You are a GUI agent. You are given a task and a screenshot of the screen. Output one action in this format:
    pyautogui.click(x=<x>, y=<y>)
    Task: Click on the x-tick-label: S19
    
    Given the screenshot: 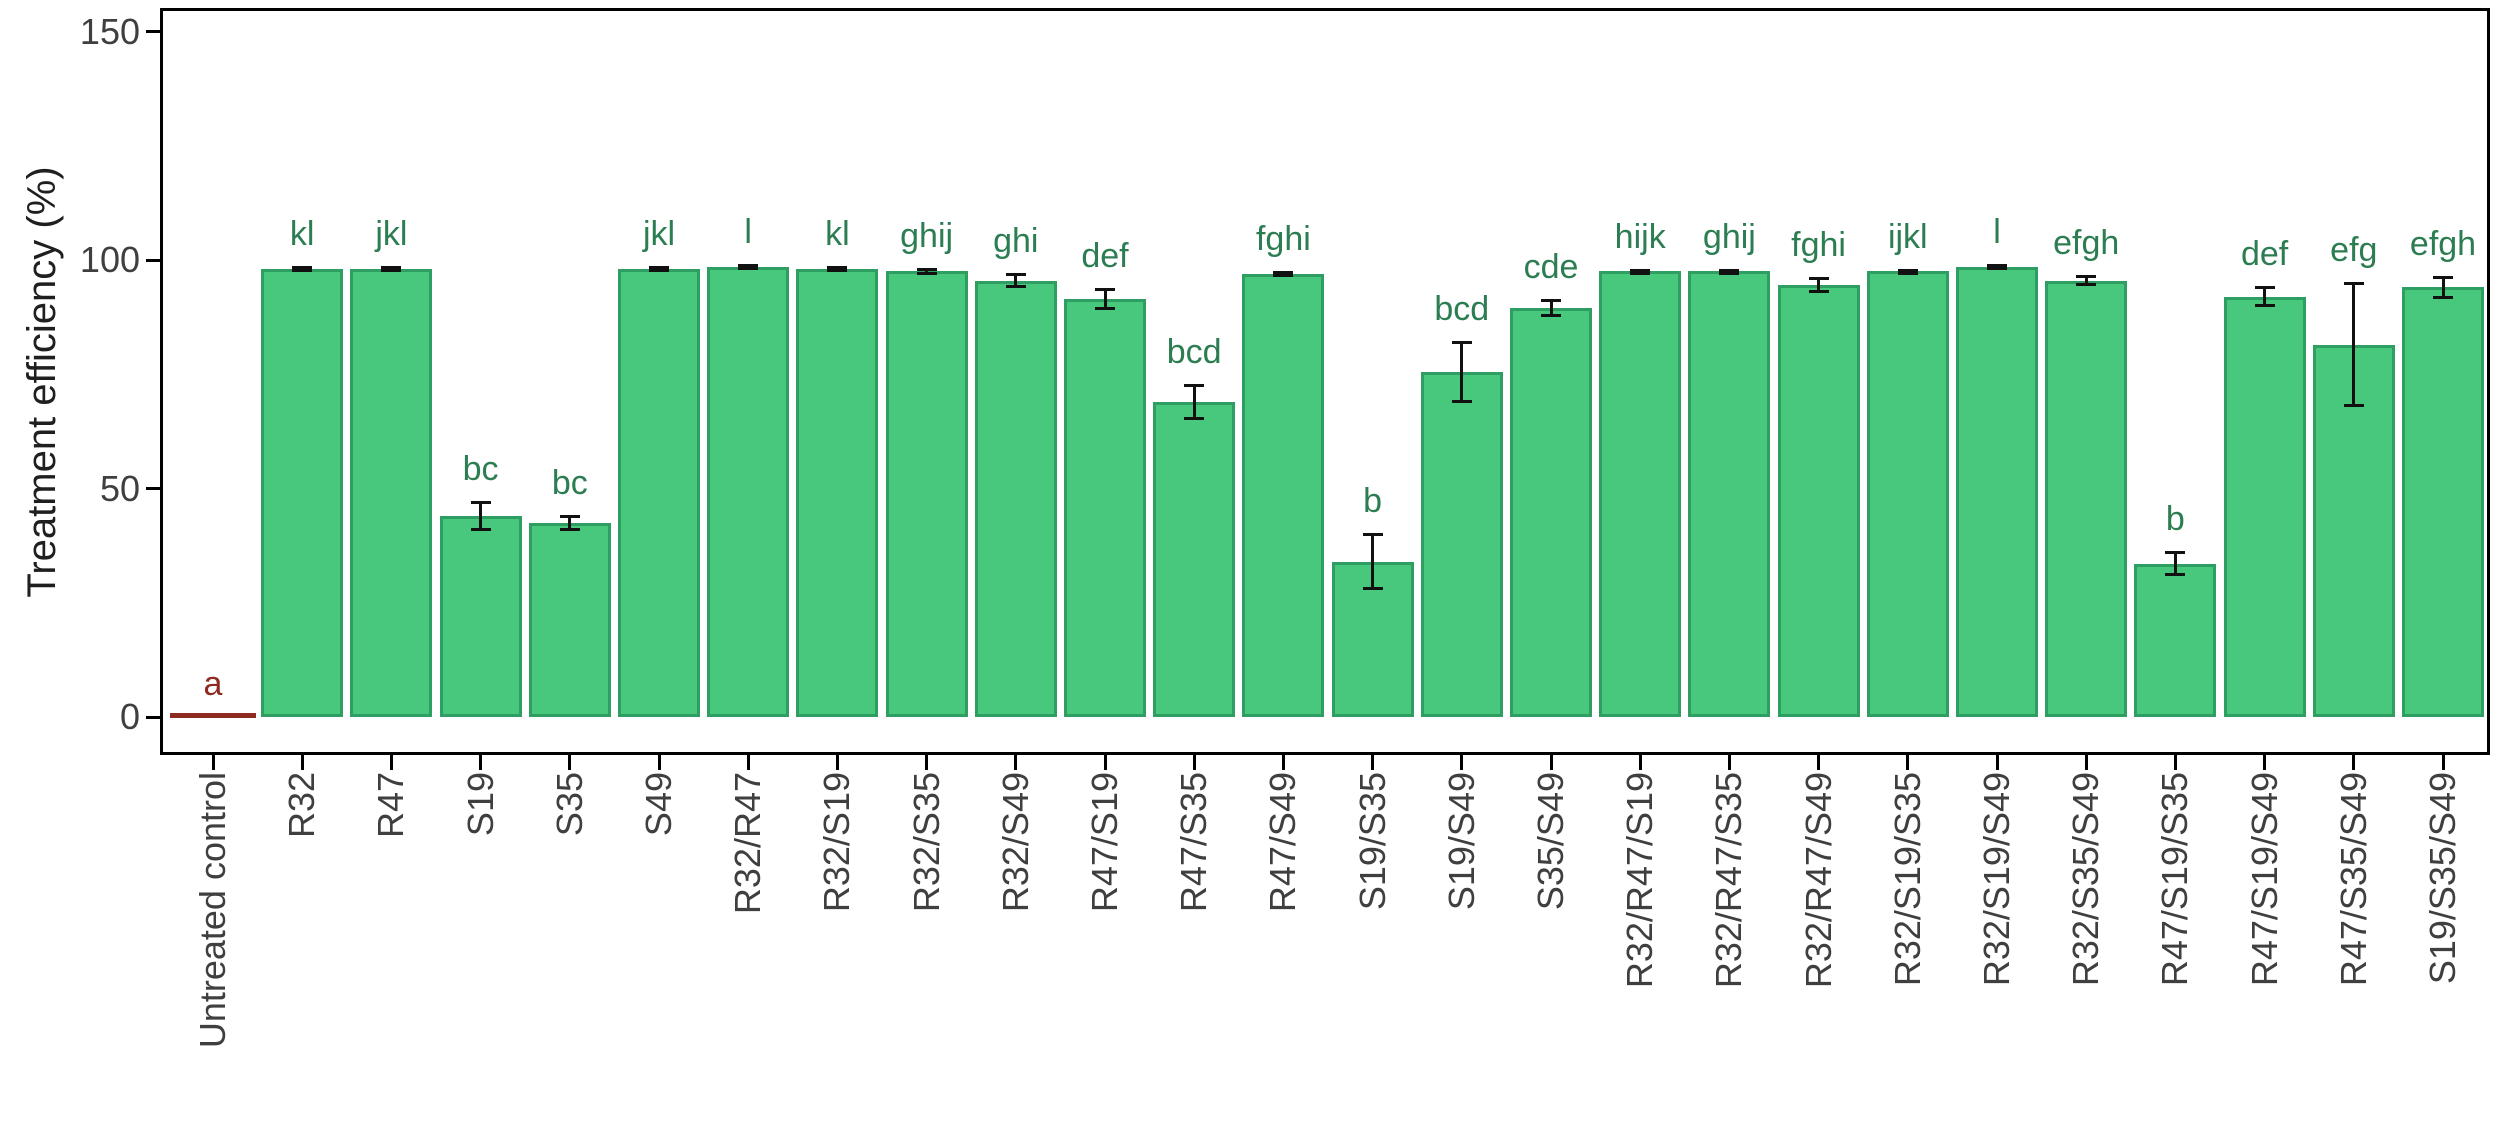 What is the action you would take?
    pyautogui.click(x=480, y=804)
    